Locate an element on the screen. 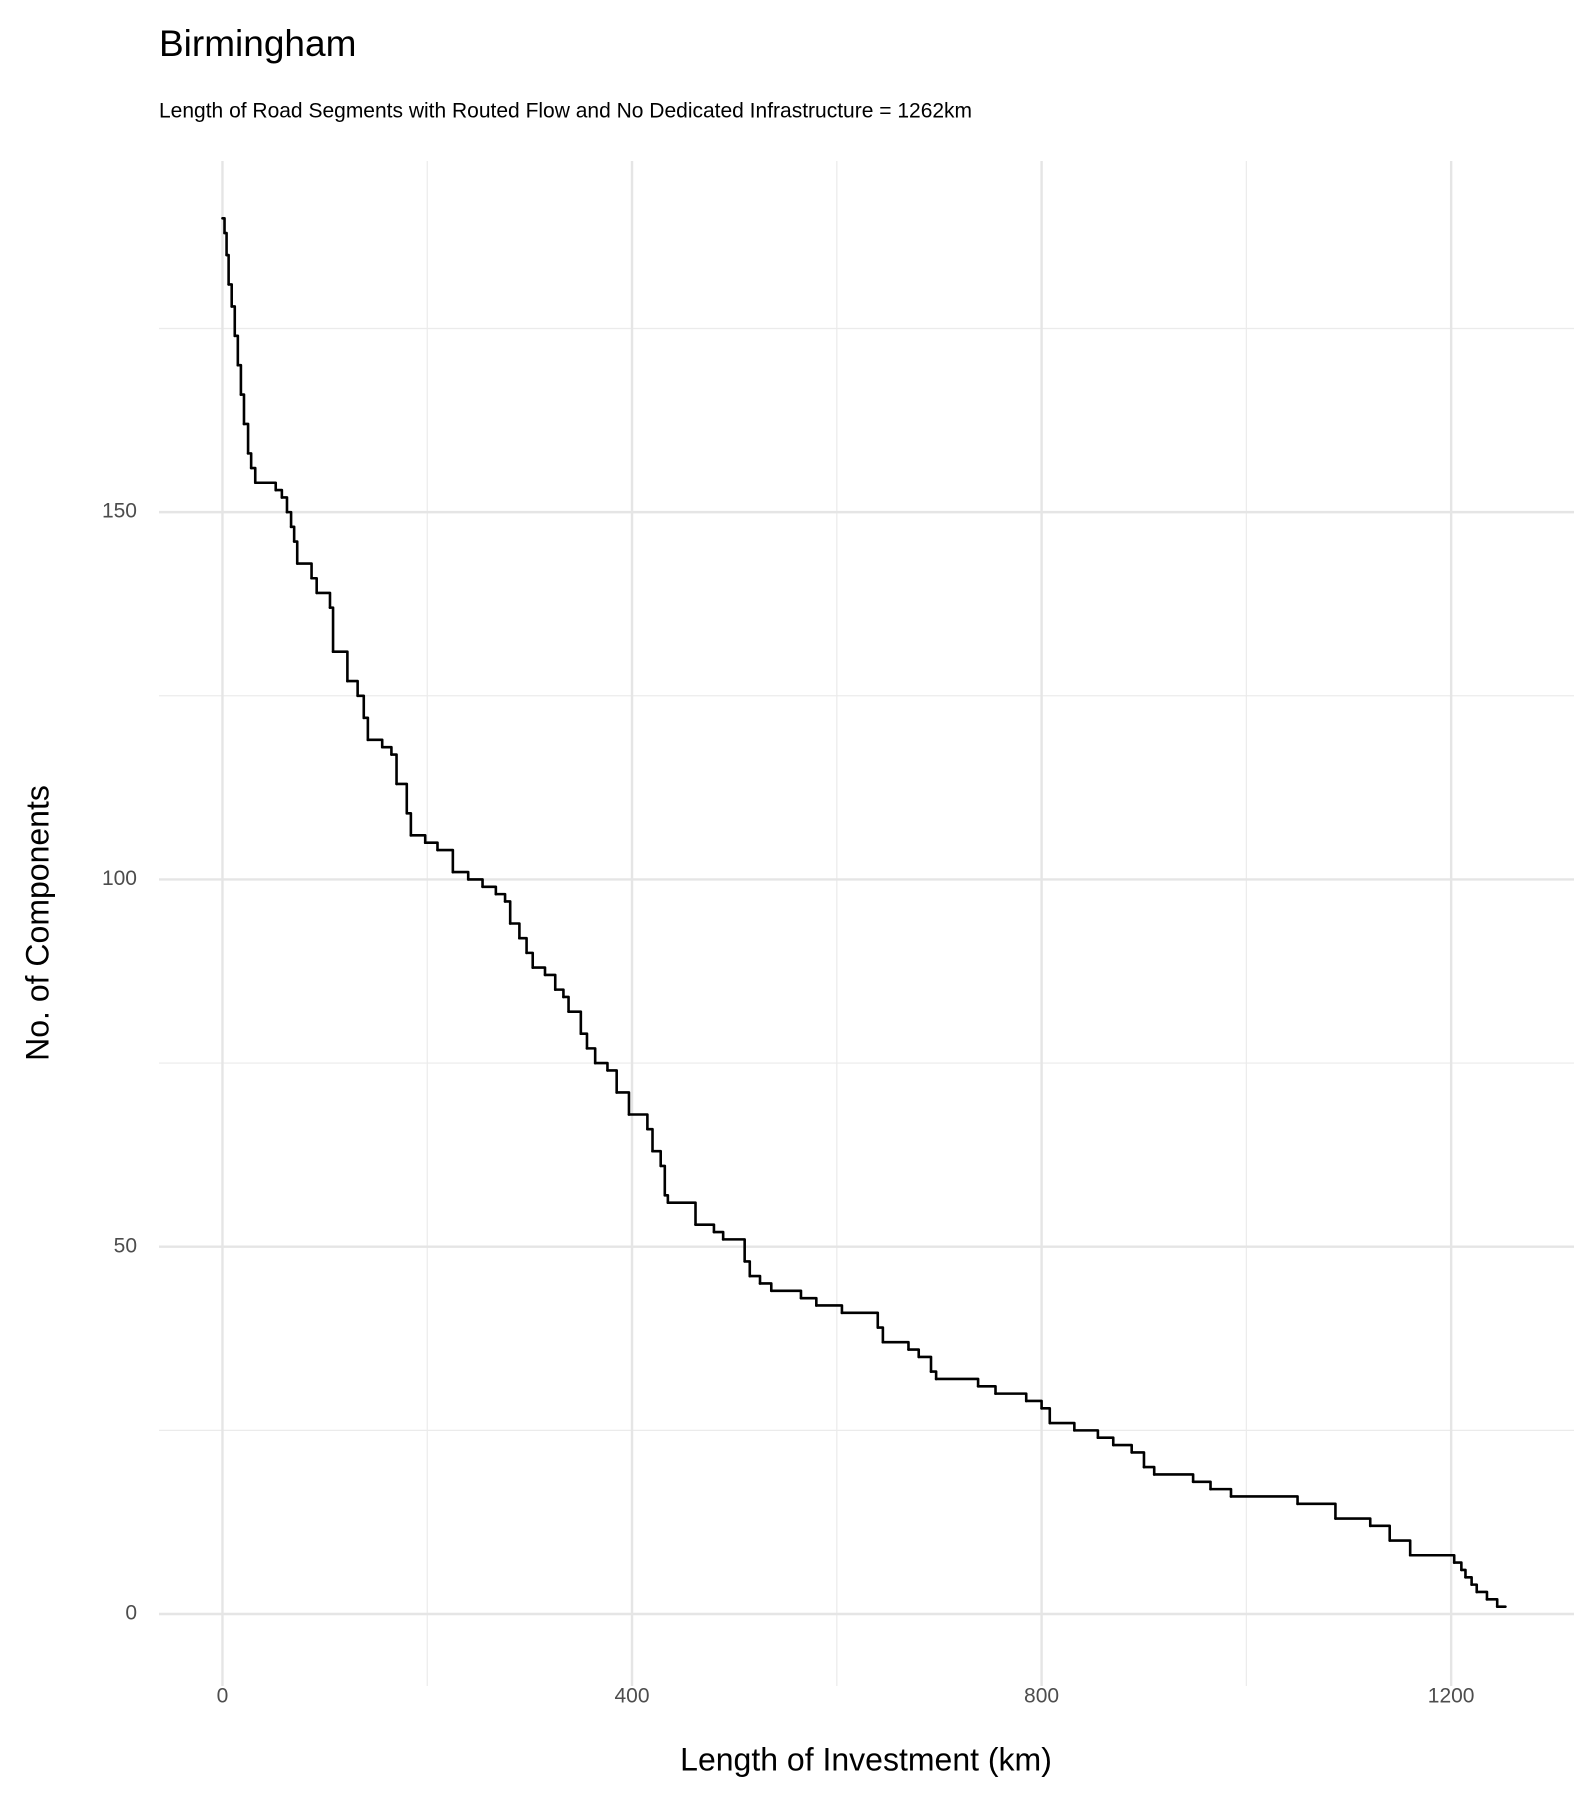 The image size is (1591, 1804). x-tick-label: 0 is located at coordinates (223, 1696).